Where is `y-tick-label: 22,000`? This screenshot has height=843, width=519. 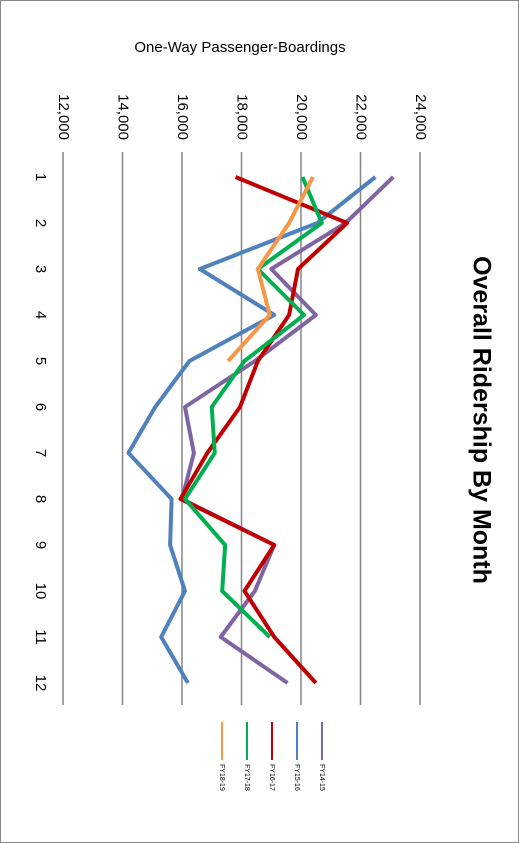
y-tick-label: 22,000 is located at coordinates (361, 117).